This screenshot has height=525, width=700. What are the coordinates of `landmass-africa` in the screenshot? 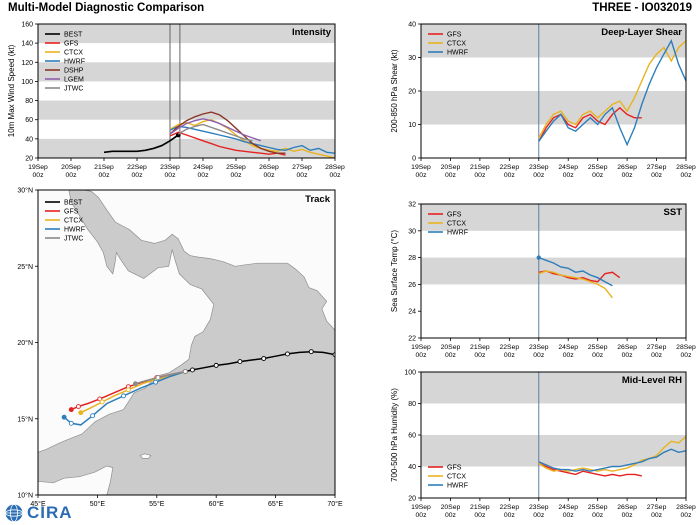 It's located at (76, 480).